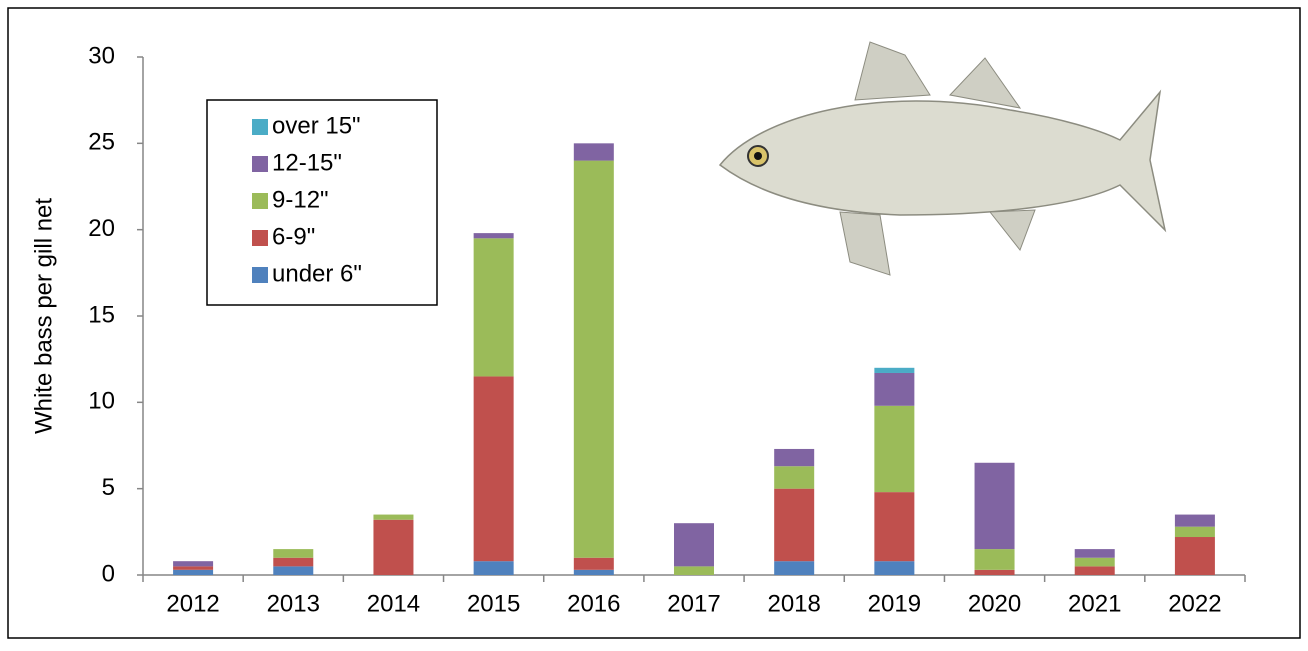  I want to click on y-tick-label: 5, so click(108, 487).